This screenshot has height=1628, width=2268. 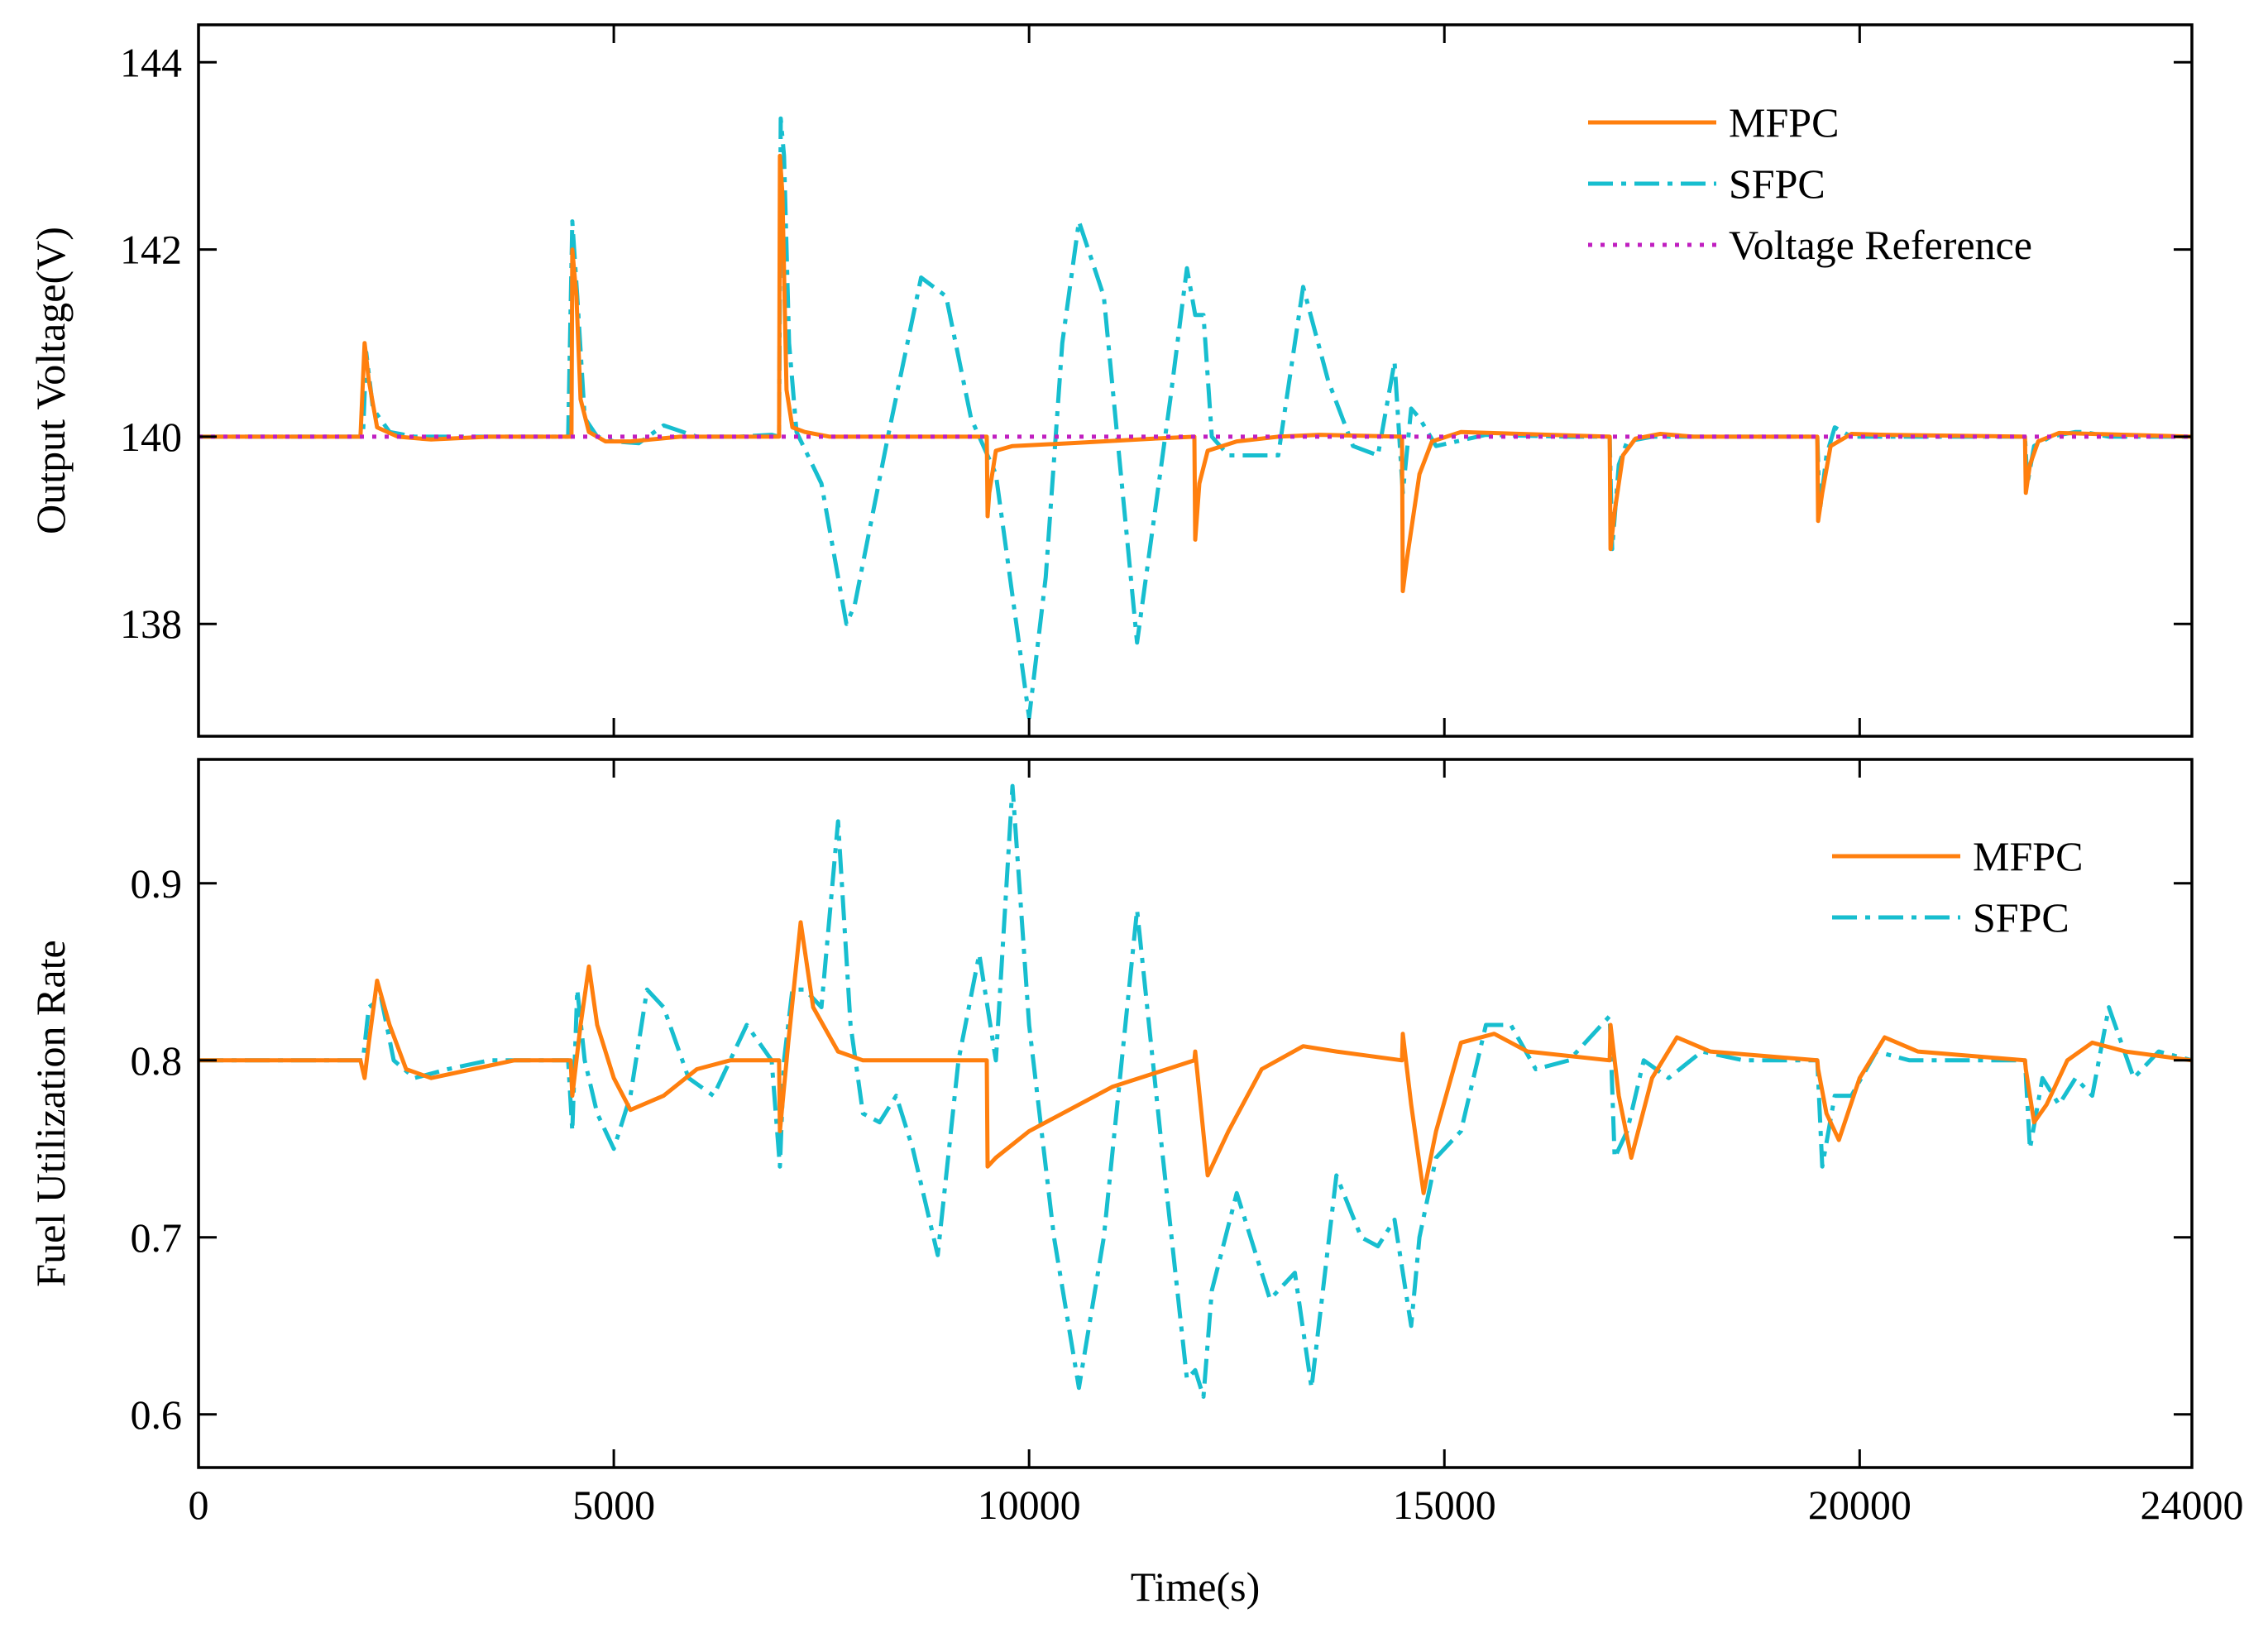 I want to click on legend-label-mfpc: MFPC, so click(x=1784, y=123).